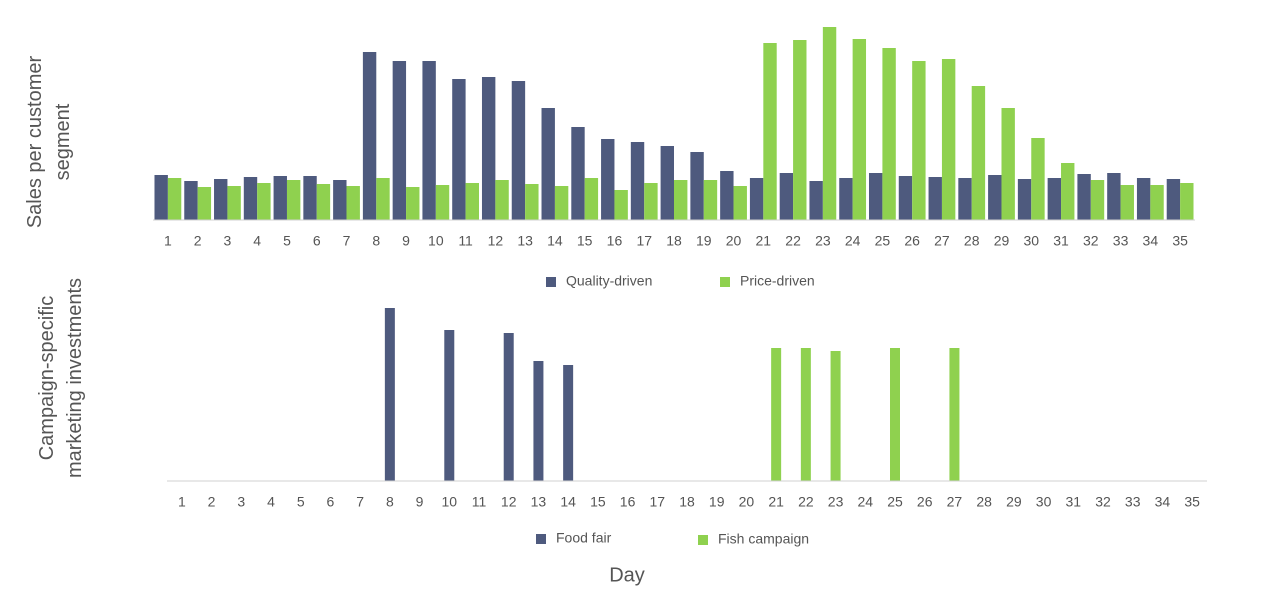  What do you see at coordinates (584, 538) in the screenshot?
I see `legend-label: Food fair` at bounding box center [584, 538].